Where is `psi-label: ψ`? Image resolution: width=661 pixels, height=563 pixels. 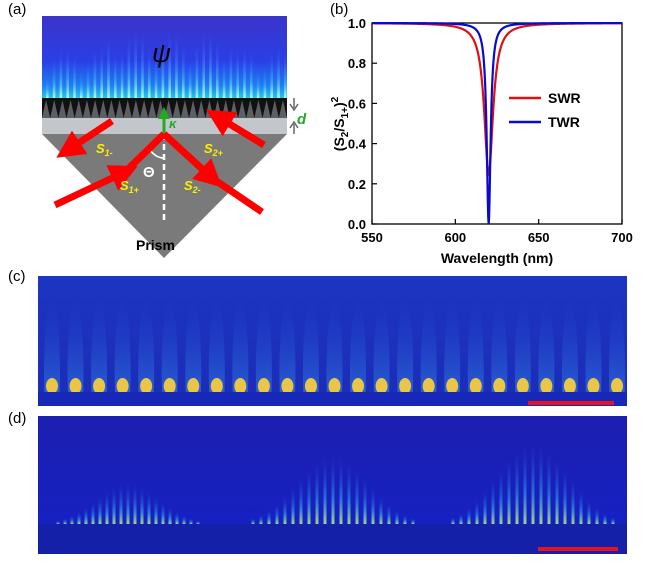 psi-label: ψ is located at coordinates (161, 53).